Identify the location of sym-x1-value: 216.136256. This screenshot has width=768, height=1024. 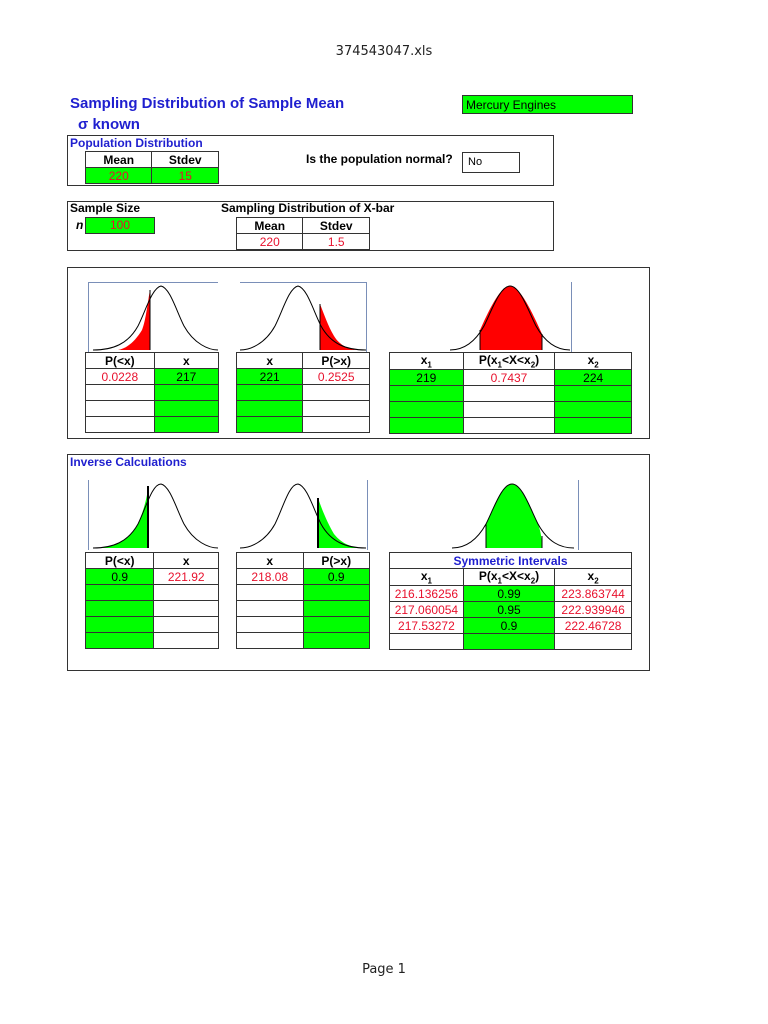
(426, 594).